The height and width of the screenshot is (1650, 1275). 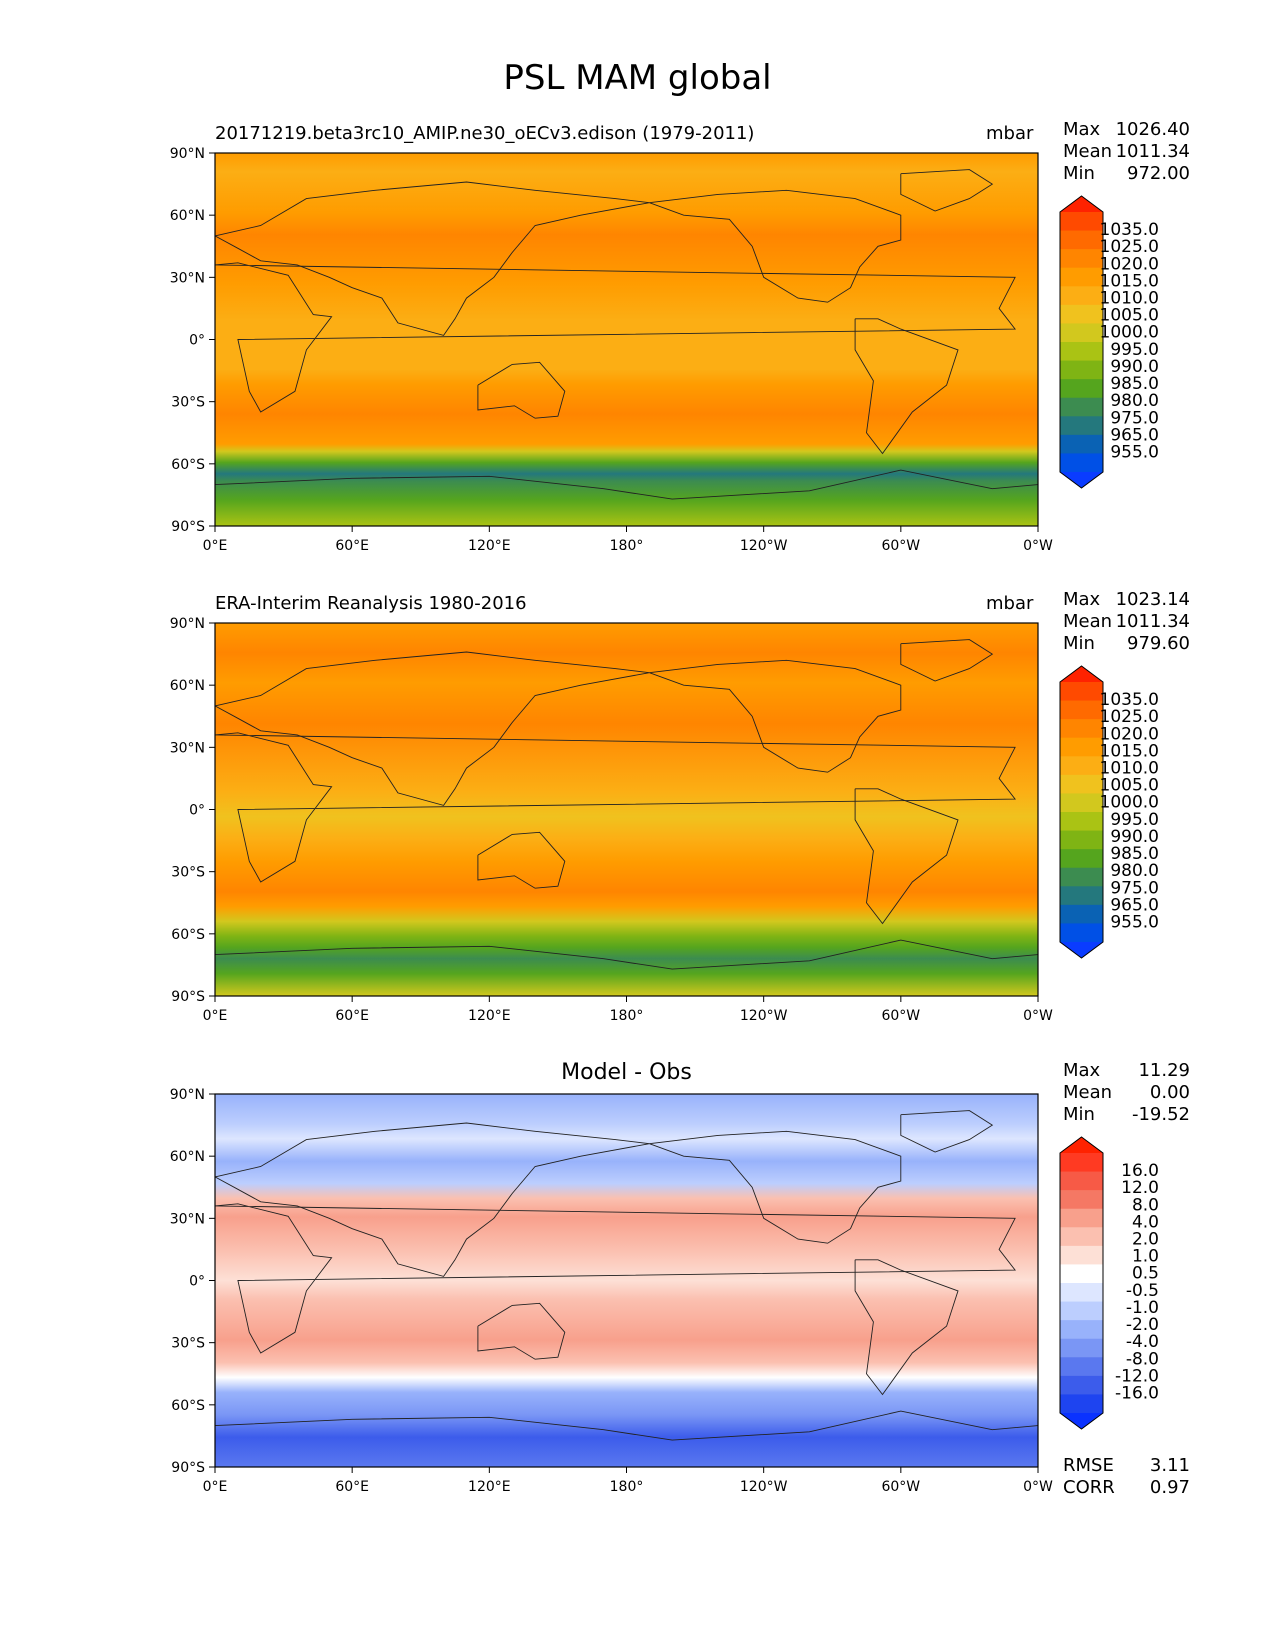 What do you see at coordinates (637, 78) in the screenshot?
I see `figure-title: PSL MAM global` at bounding box center [637, 78].